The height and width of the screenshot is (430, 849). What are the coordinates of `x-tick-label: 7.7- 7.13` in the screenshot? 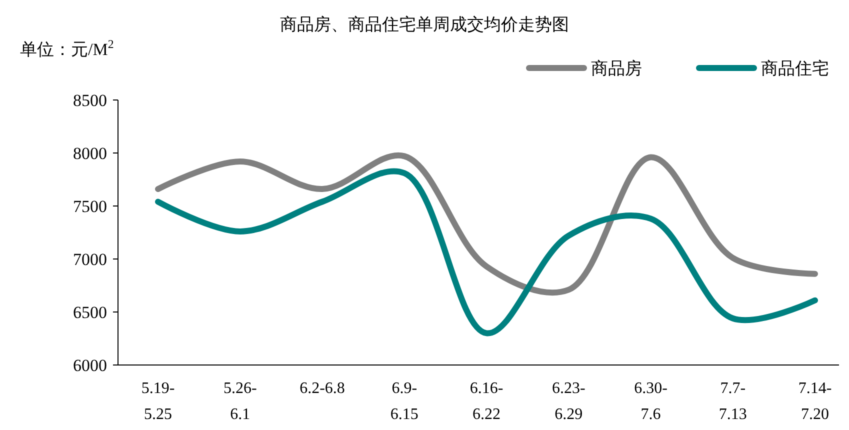 It's located at (732, 401).